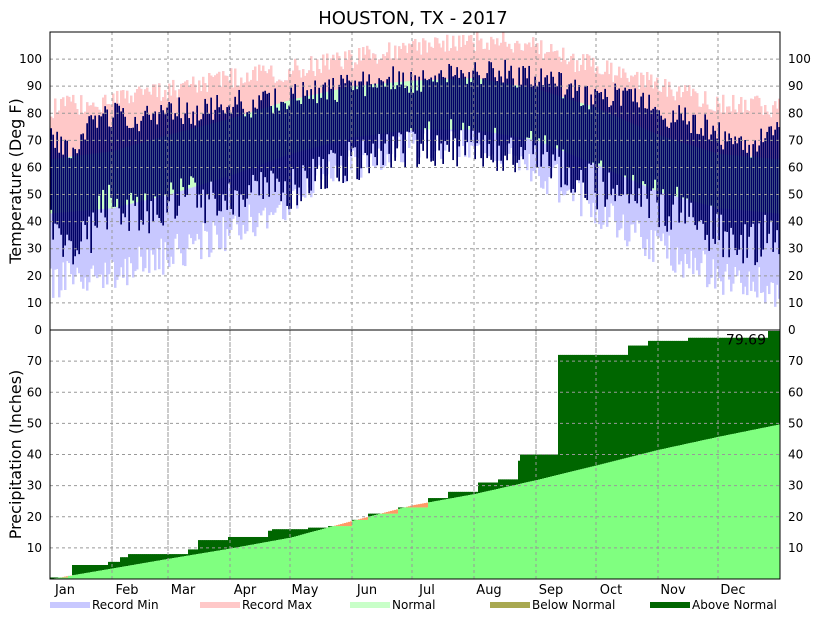 This screenshot has width=830, height=620. I want to click on temp-tick-right: 90, so click(795, 86).